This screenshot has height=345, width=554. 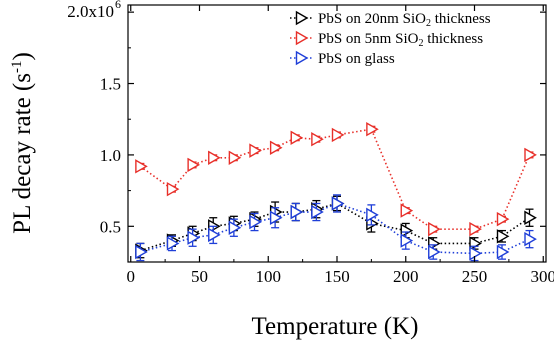 I want to click on y-tick-label: 0.5, so click(x=110, y=226).